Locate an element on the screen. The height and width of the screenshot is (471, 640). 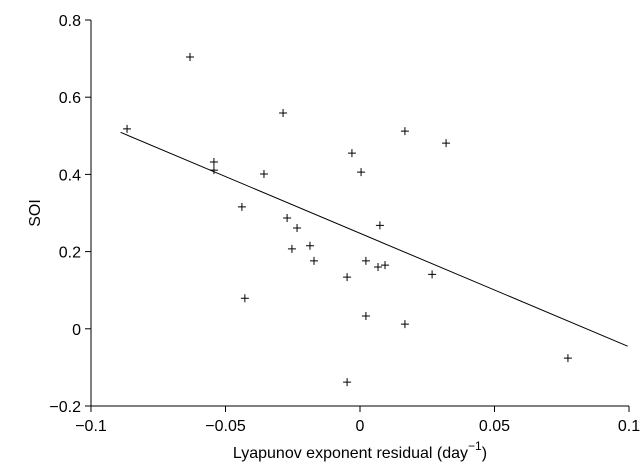
y-tick-label: −0.2 is located at coordinates (65, 407).